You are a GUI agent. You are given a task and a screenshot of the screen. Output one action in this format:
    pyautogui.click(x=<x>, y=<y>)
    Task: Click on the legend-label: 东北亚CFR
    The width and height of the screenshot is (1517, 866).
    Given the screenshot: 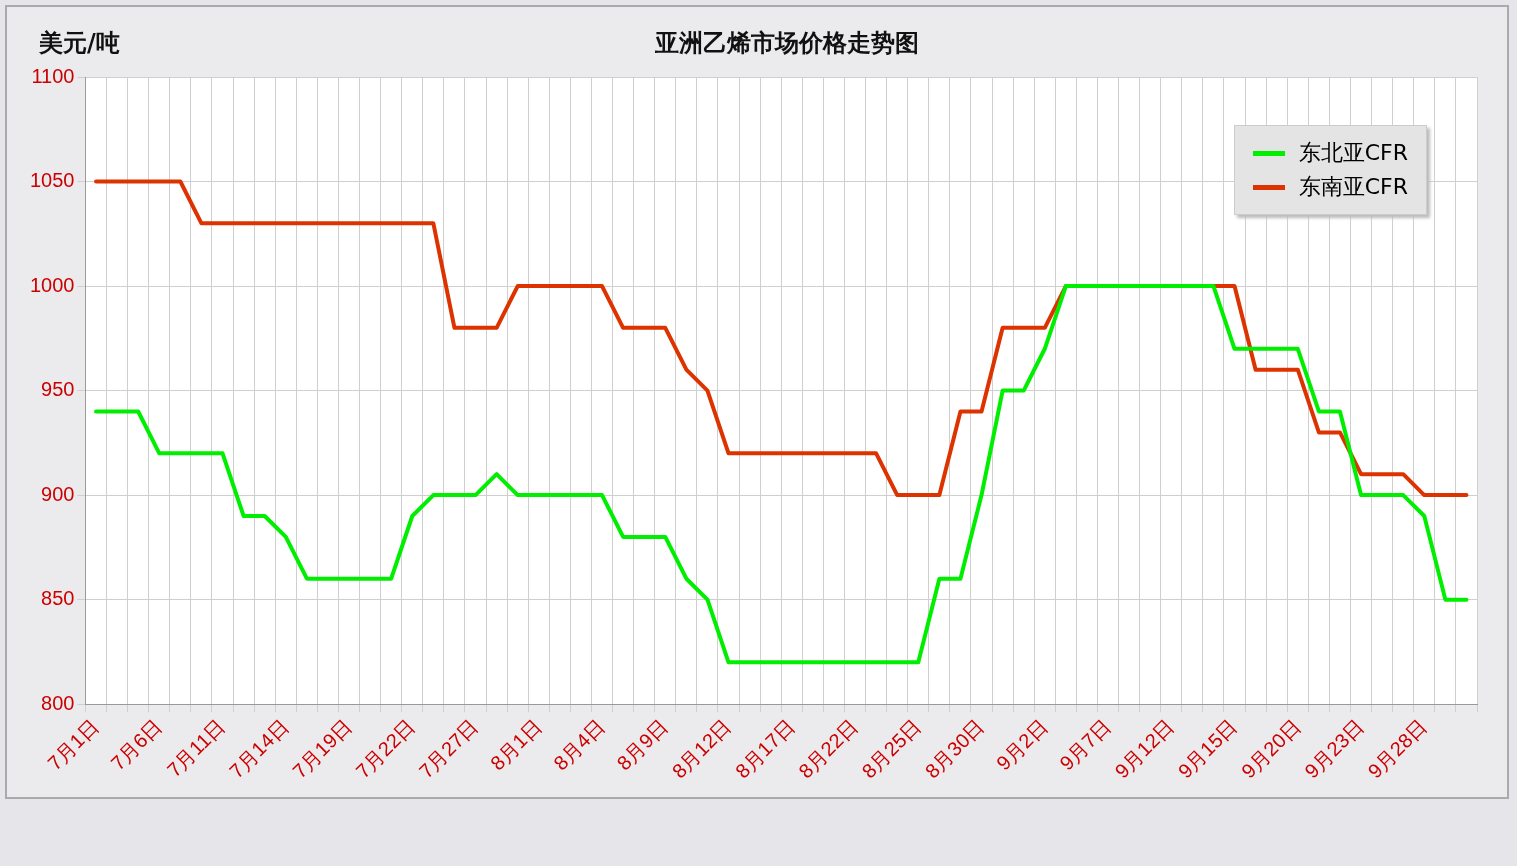 What is the action you would take?
    pyautogui.click(x=1353, y=153)
    